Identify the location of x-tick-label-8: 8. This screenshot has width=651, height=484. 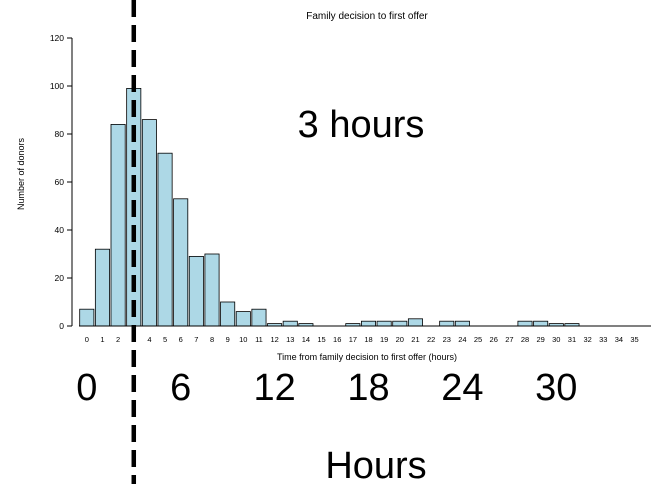
(212, 339).